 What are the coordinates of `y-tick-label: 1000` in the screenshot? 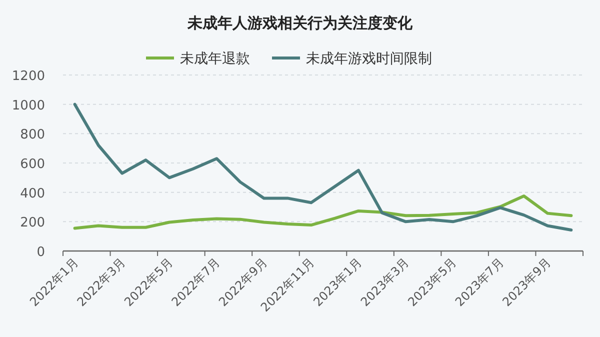 It's located at (28, 106).